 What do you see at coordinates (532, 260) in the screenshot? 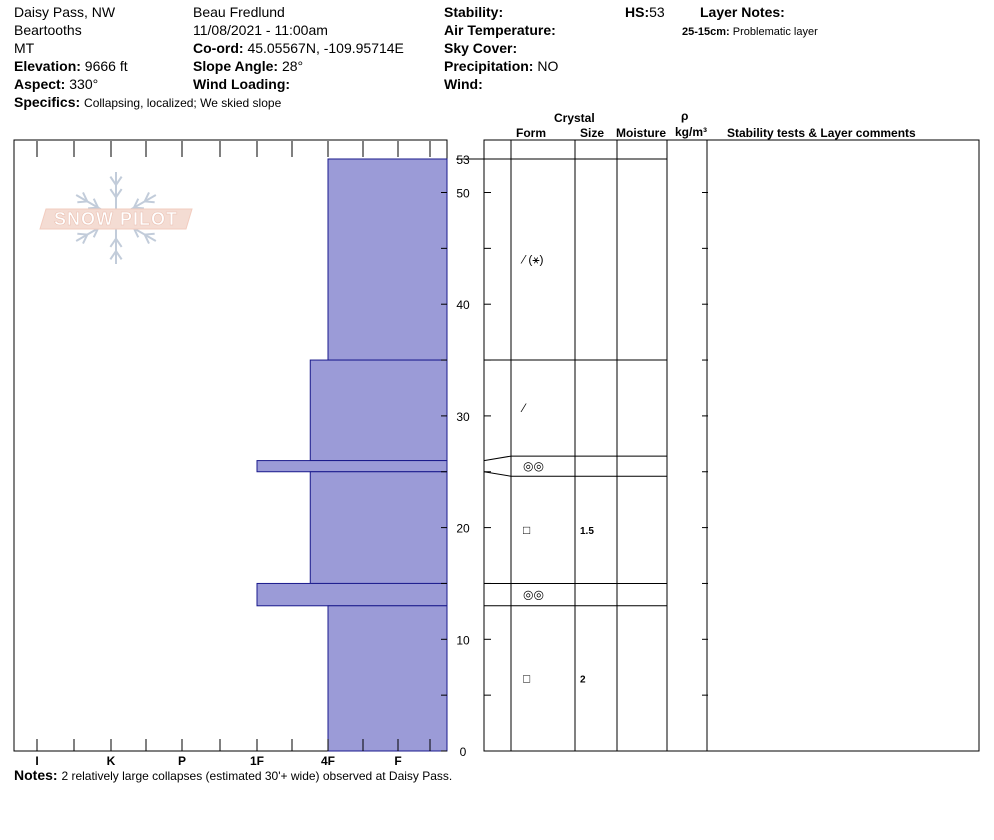
I see `precipitation-particles-icon: ⁄ (⚹)` at bounding box center [532, 260].